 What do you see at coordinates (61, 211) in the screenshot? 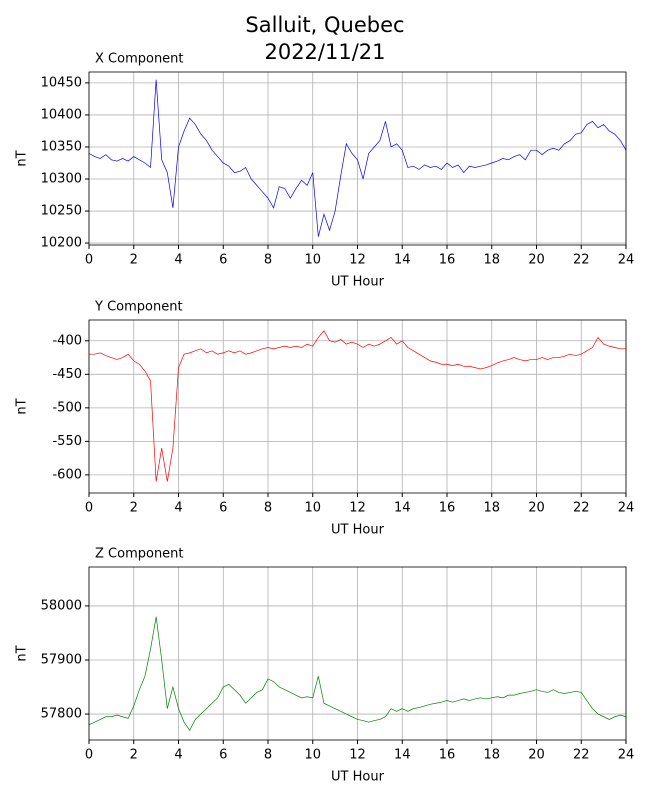
I see `y-tick-label: 10250` at bounding box center [61, 211].